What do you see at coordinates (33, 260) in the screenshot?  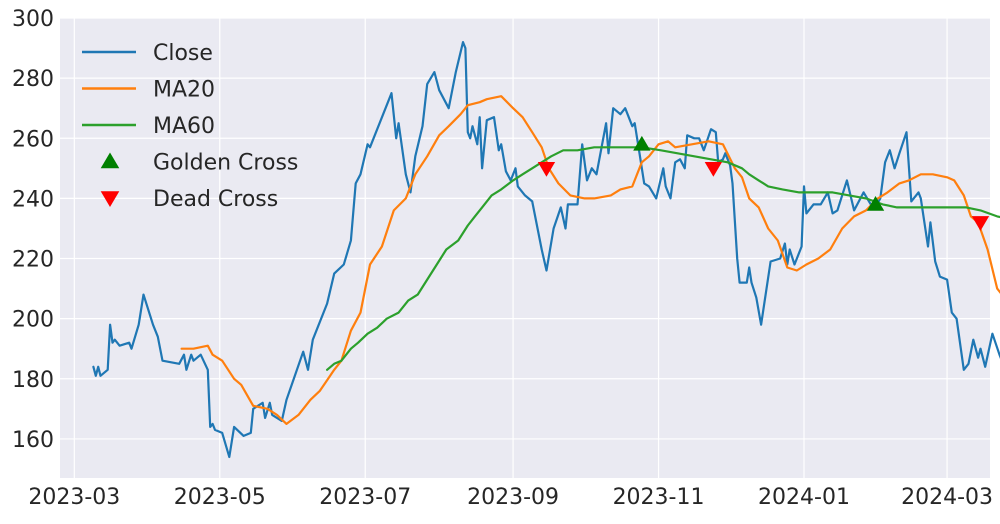 I see `y-tick-label: 220` at bounding box center [33, 260].